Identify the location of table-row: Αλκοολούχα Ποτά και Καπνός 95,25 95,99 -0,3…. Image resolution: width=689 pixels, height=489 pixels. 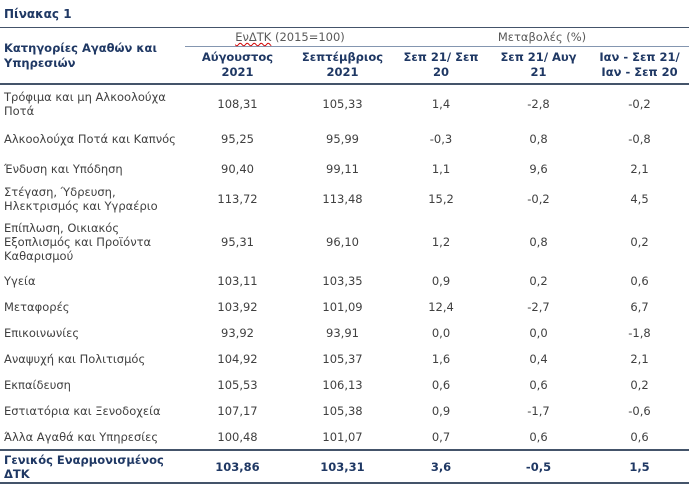
(344, 139).